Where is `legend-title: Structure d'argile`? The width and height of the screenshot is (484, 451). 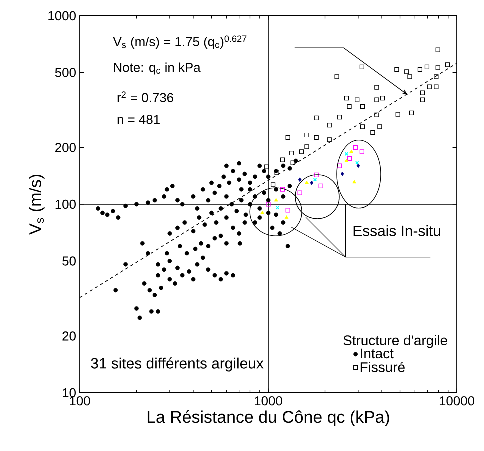 legend-title: Structure d'argile is located at coordinates (396, 341).